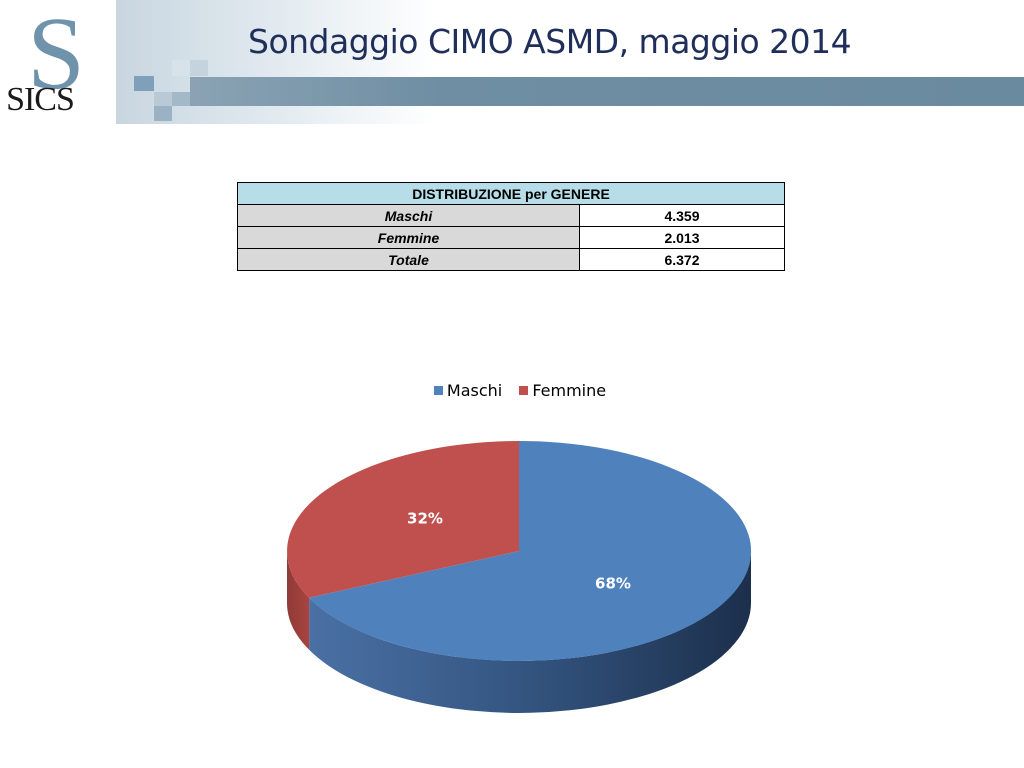 This screenshot has width=1024, height=768. I want to click on pie-side-maschi, so click(530, 632).